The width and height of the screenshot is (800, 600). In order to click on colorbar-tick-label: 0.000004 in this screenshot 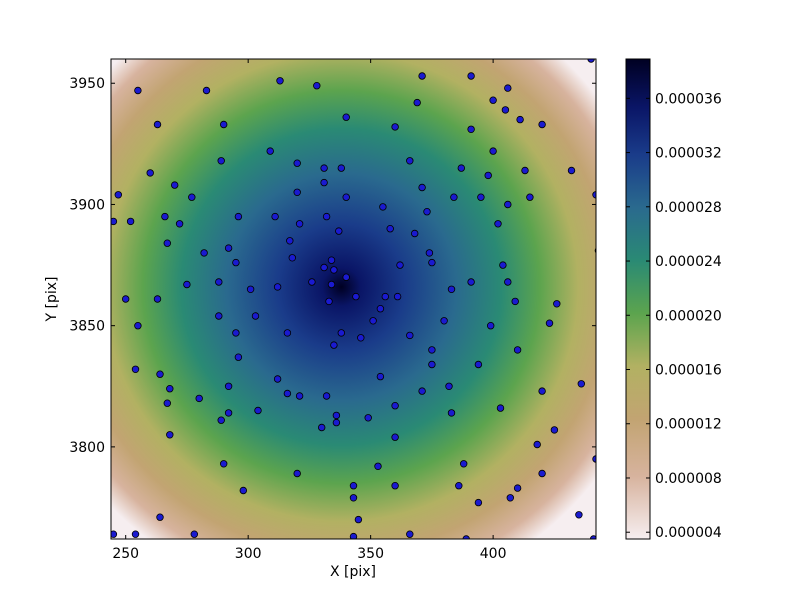, I will do `click(688, 533)`.